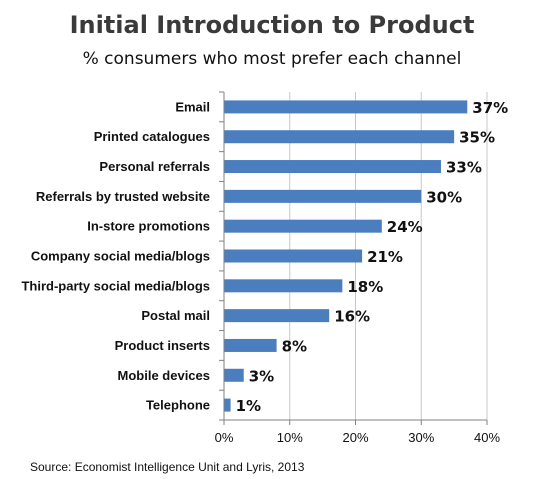  Describe the element at coordinates (405, 227) in the screenshot. I see `data-label: 24%` at that location.